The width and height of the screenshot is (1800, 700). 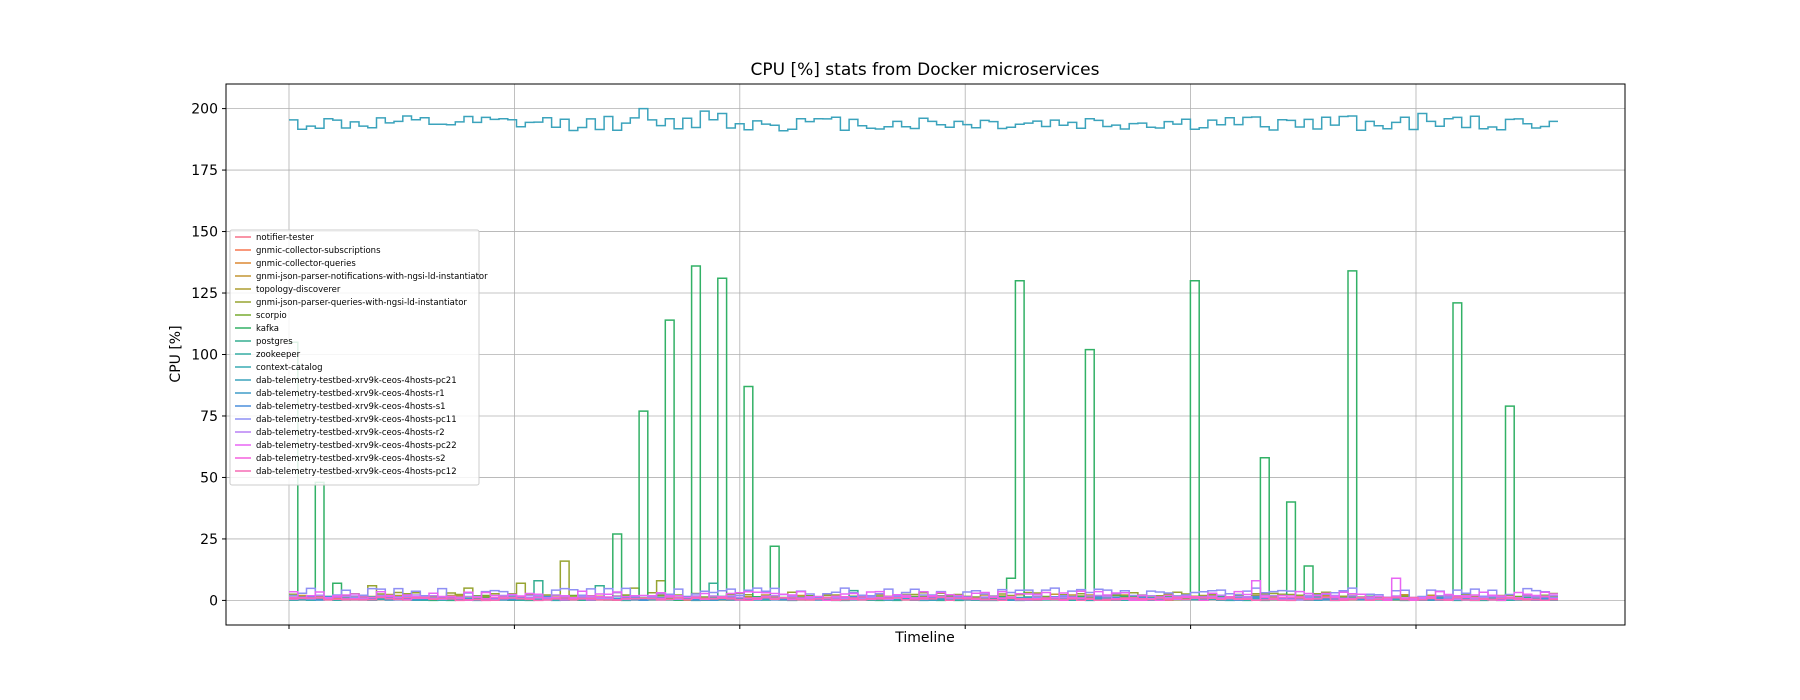 I want to click on legend-label: gnmic-collector-subscriptions, so click(x=318, y=251).